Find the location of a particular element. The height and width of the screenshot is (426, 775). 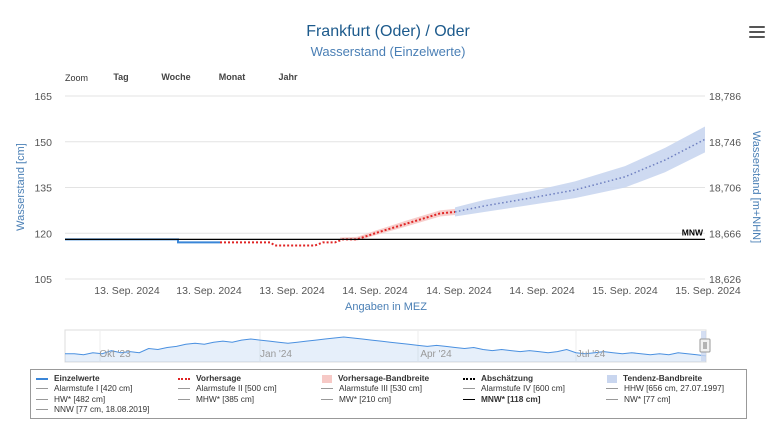

navigator-handle is located at coordinates (705, 345).